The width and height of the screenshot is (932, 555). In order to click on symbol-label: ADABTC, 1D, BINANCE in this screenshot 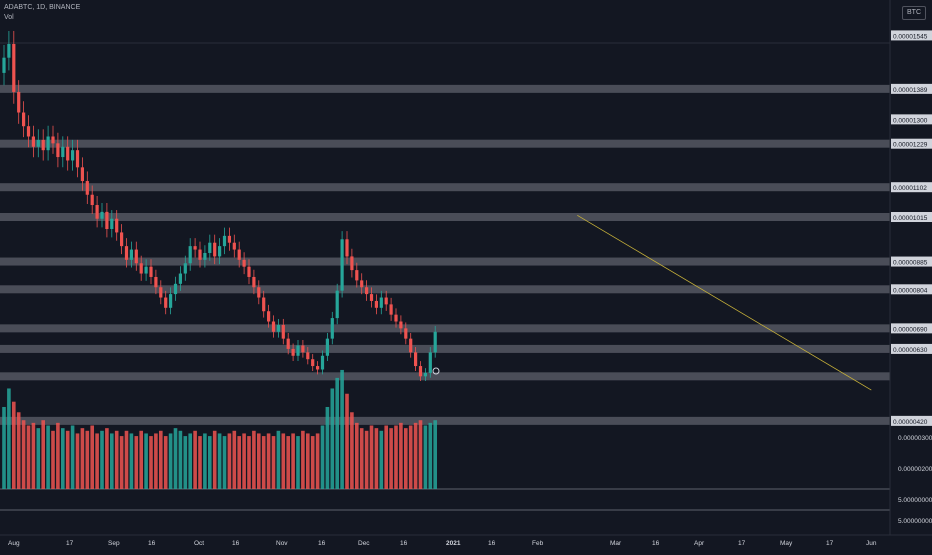, I will do `click(42, 7)`.